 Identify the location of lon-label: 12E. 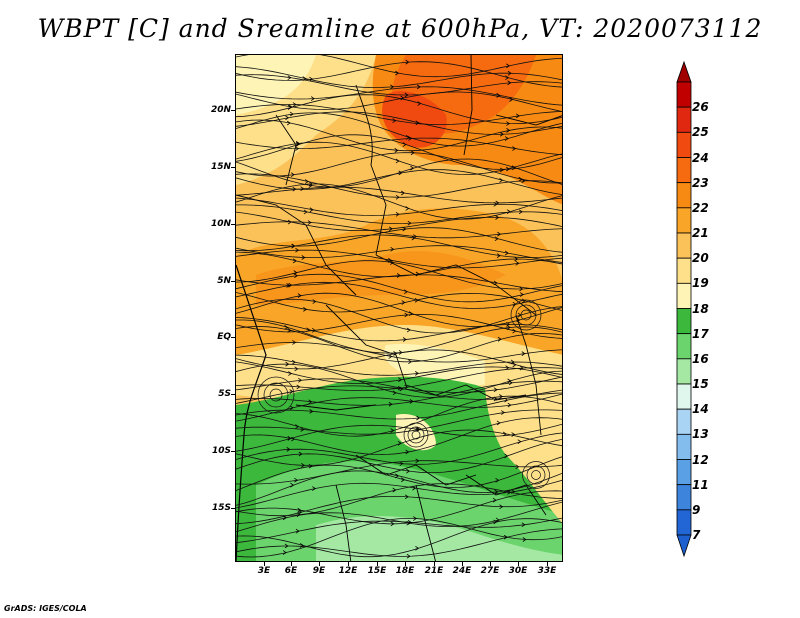
(348, 571).